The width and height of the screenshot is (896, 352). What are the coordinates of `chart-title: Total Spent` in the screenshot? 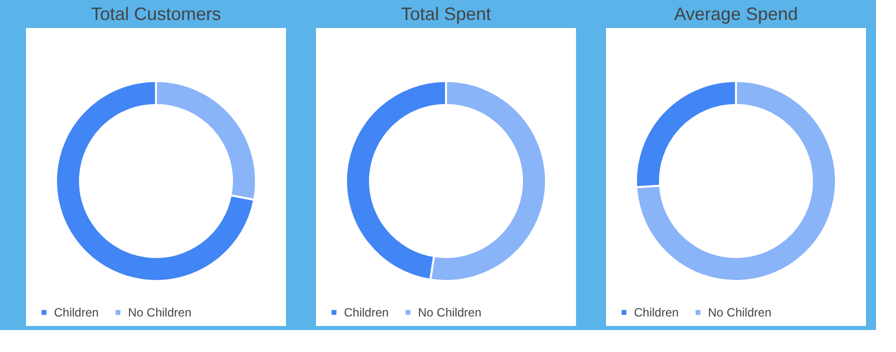 It's located at (446, 14).